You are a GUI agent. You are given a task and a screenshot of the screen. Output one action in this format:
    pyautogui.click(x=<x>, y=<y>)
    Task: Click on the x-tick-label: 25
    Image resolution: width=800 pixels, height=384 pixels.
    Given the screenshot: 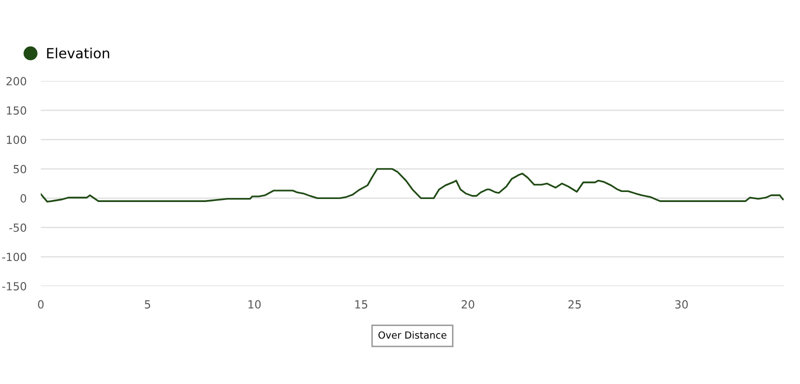 What is the action you would take?
    pyautogui.click(x=574, y=304)
    